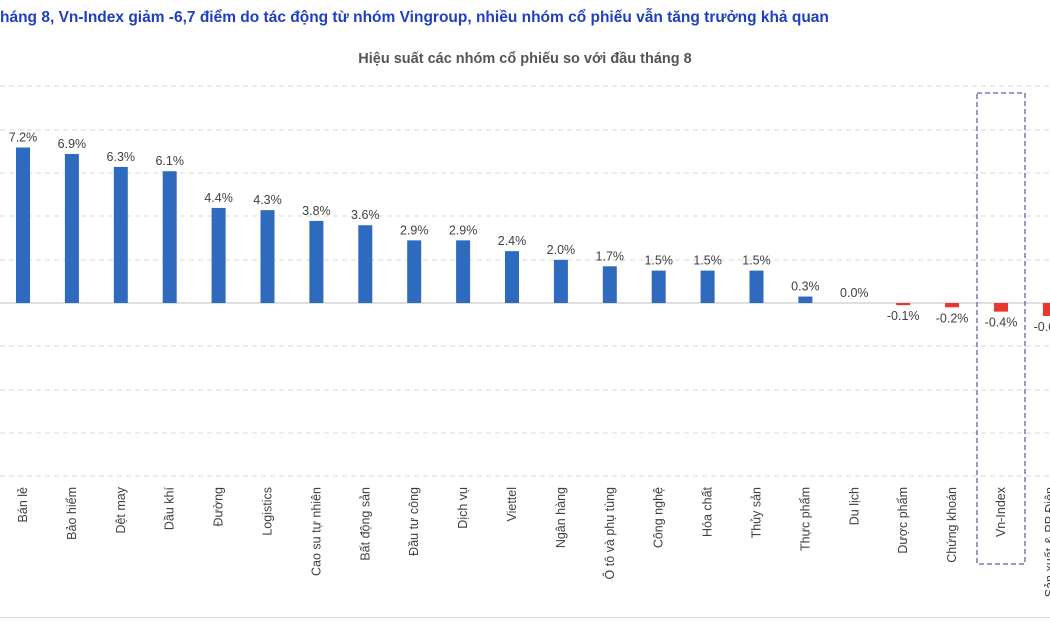  I want to click on data-label: 6.1%, so click(169, 161).